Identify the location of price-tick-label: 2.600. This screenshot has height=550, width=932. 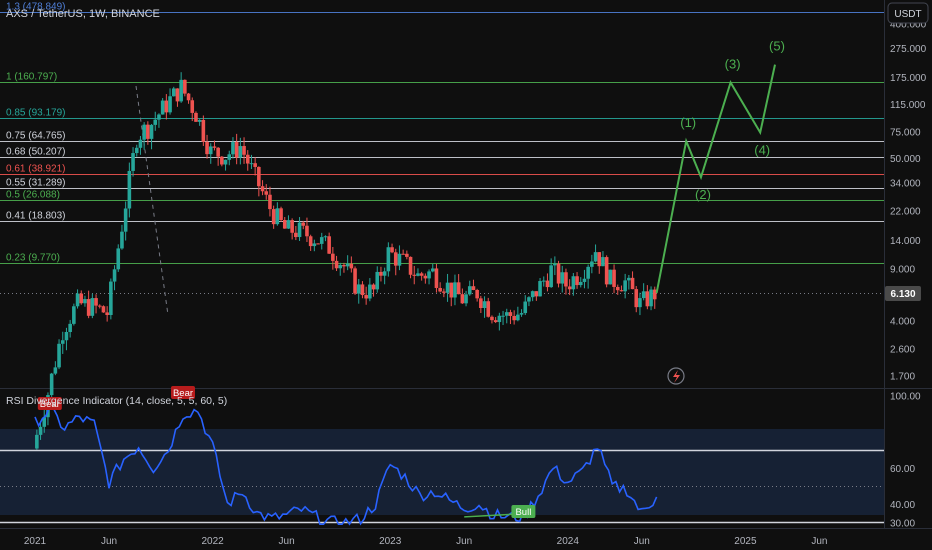
(902, 349).